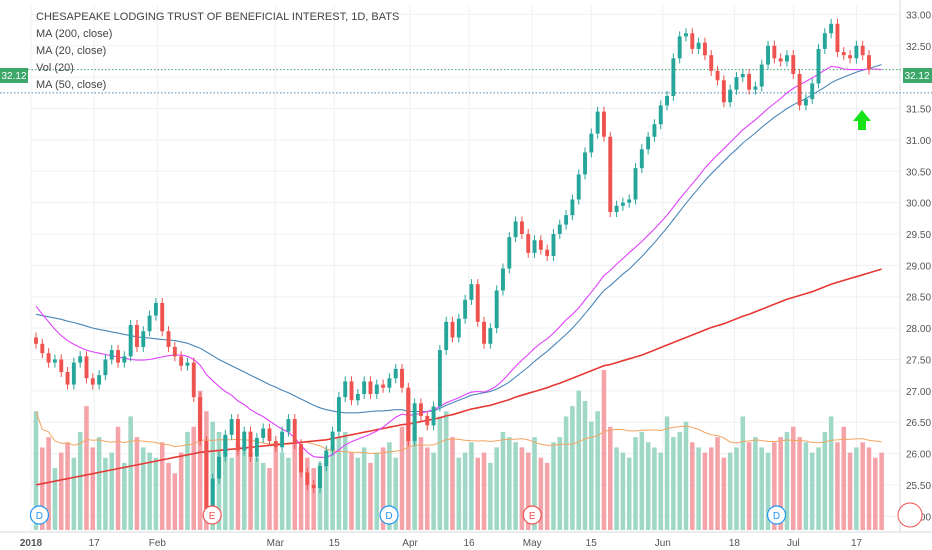  I want to click on indicator-ma200-label: MA (200, close), so click(74, 34).